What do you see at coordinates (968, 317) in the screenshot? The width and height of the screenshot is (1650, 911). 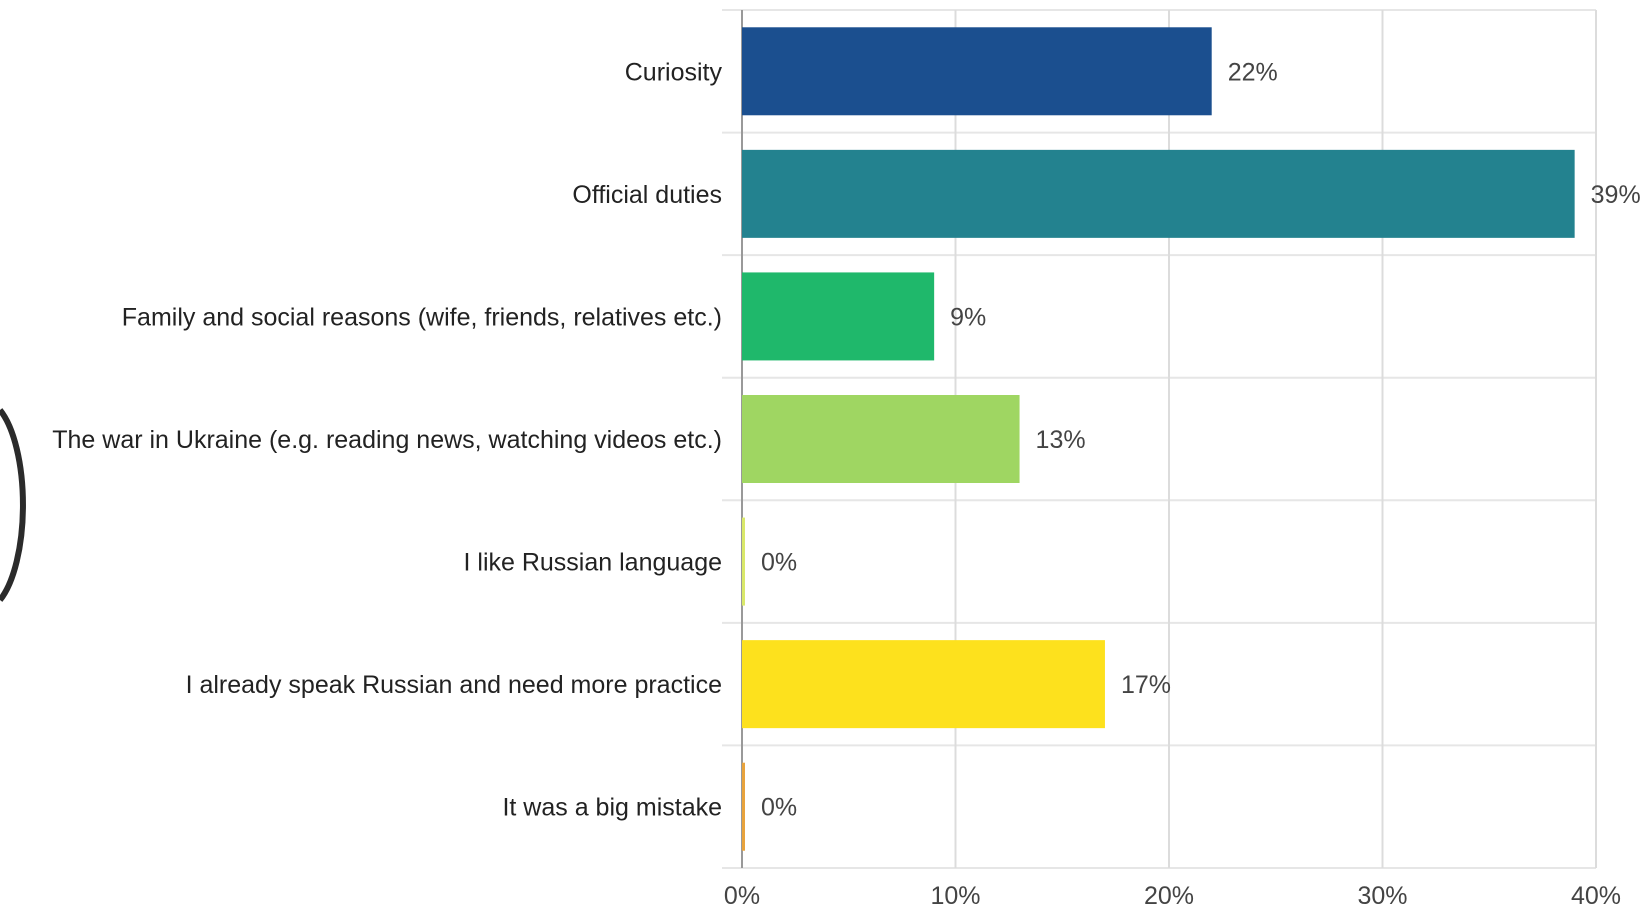 I see `value-label: 9%` at bounding box center [968, 317].